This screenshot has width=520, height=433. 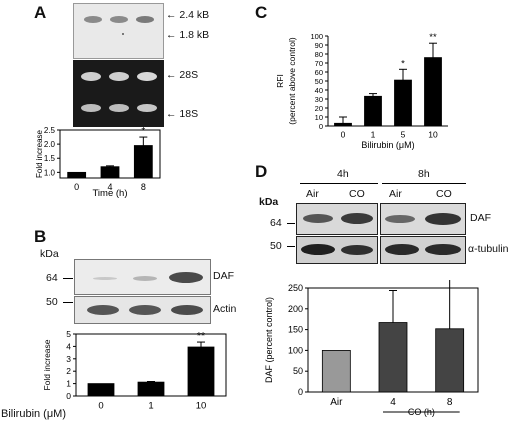 What do you see at coordinates (295, 288) in the screenshot?
I see `y-tick-label: 250` at bounding box center [295, 288].